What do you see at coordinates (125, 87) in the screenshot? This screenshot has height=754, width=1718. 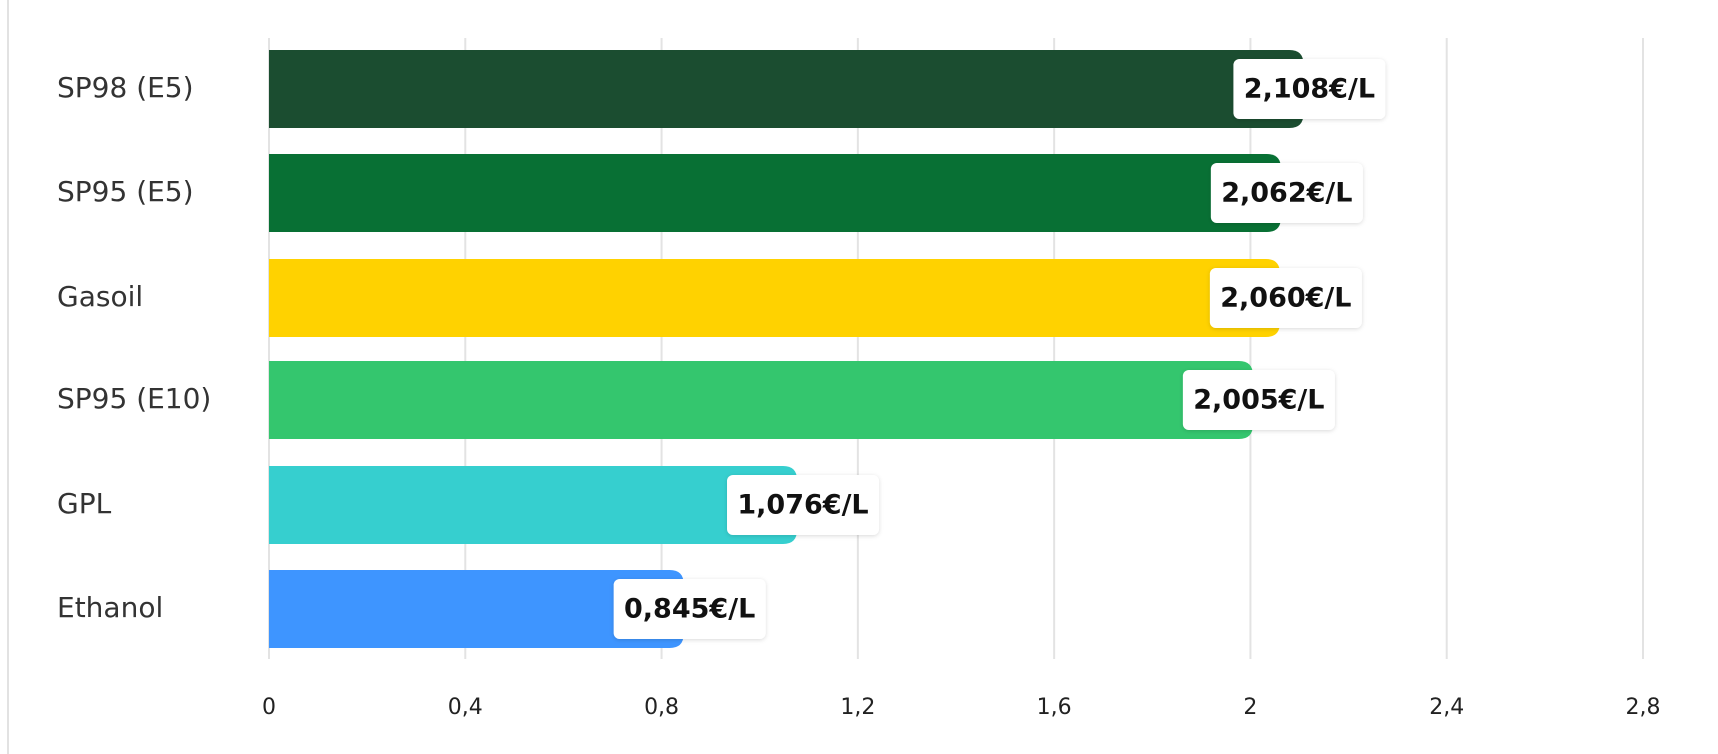 I see `category-label: SP98 (E5)` at bounding box center [125, 87].